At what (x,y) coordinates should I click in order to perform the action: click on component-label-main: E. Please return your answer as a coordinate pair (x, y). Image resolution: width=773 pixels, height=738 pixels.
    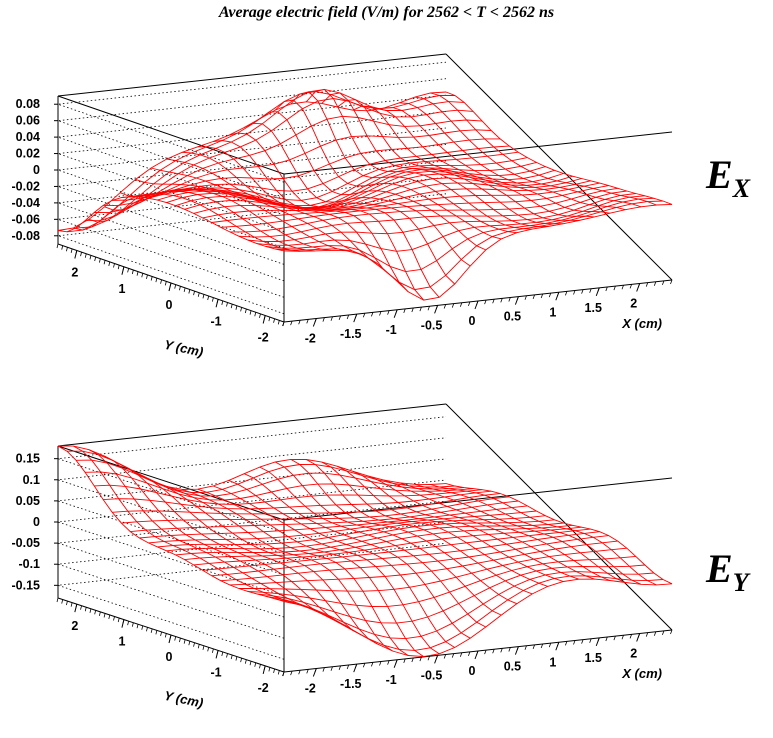
    Looking at the image, I should click on (719, 174).